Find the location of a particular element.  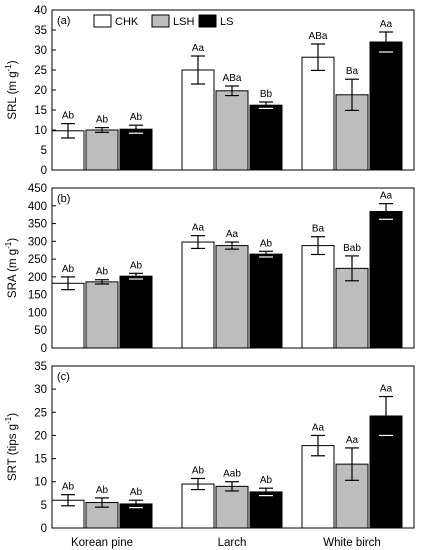

y-axis-title: SRA (m g-1) is located at coordinates (11, 268).